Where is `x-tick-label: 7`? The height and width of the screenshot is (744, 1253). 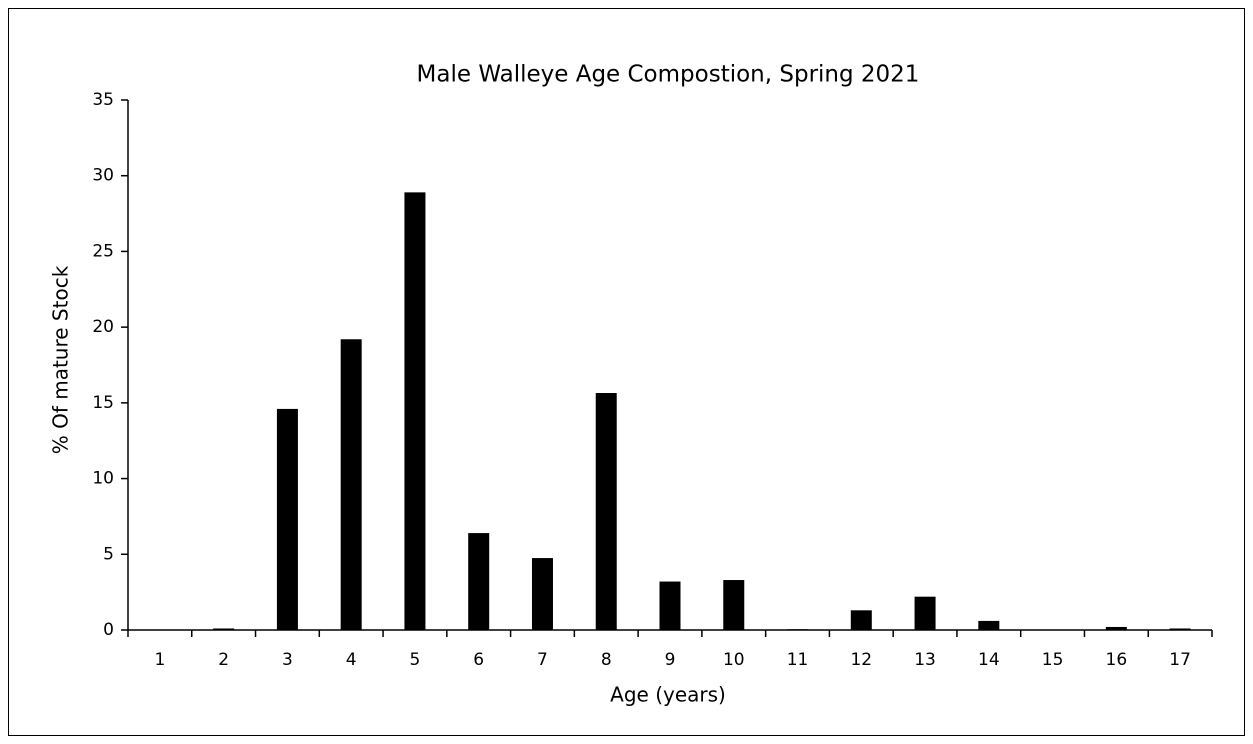
x-tick-label: 7 is located at coordinates (542, 660).